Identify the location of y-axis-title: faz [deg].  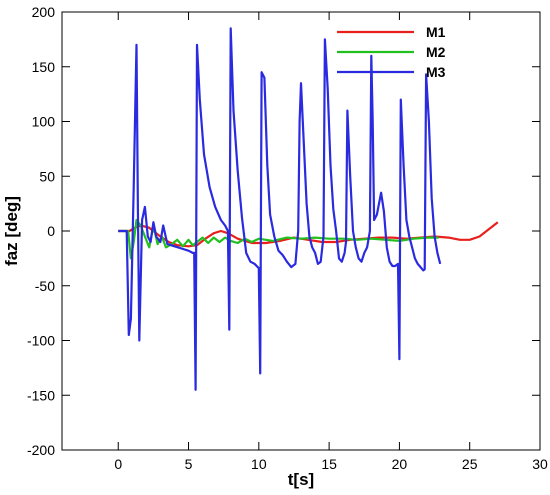
(11, 231).